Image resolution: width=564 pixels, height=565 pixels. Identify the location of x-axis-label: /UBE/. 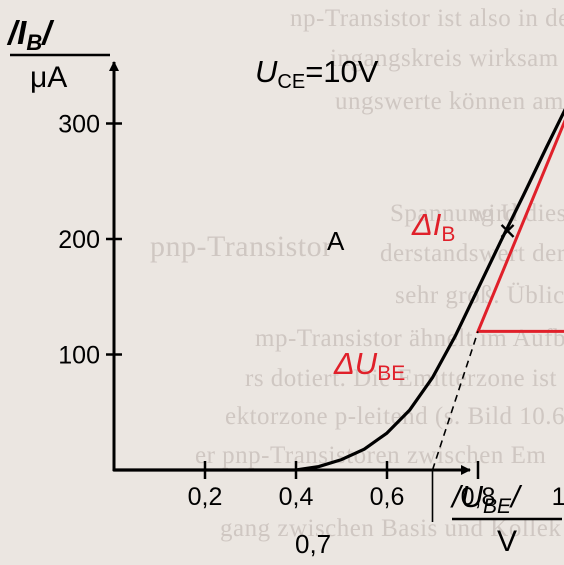
(486, 498).